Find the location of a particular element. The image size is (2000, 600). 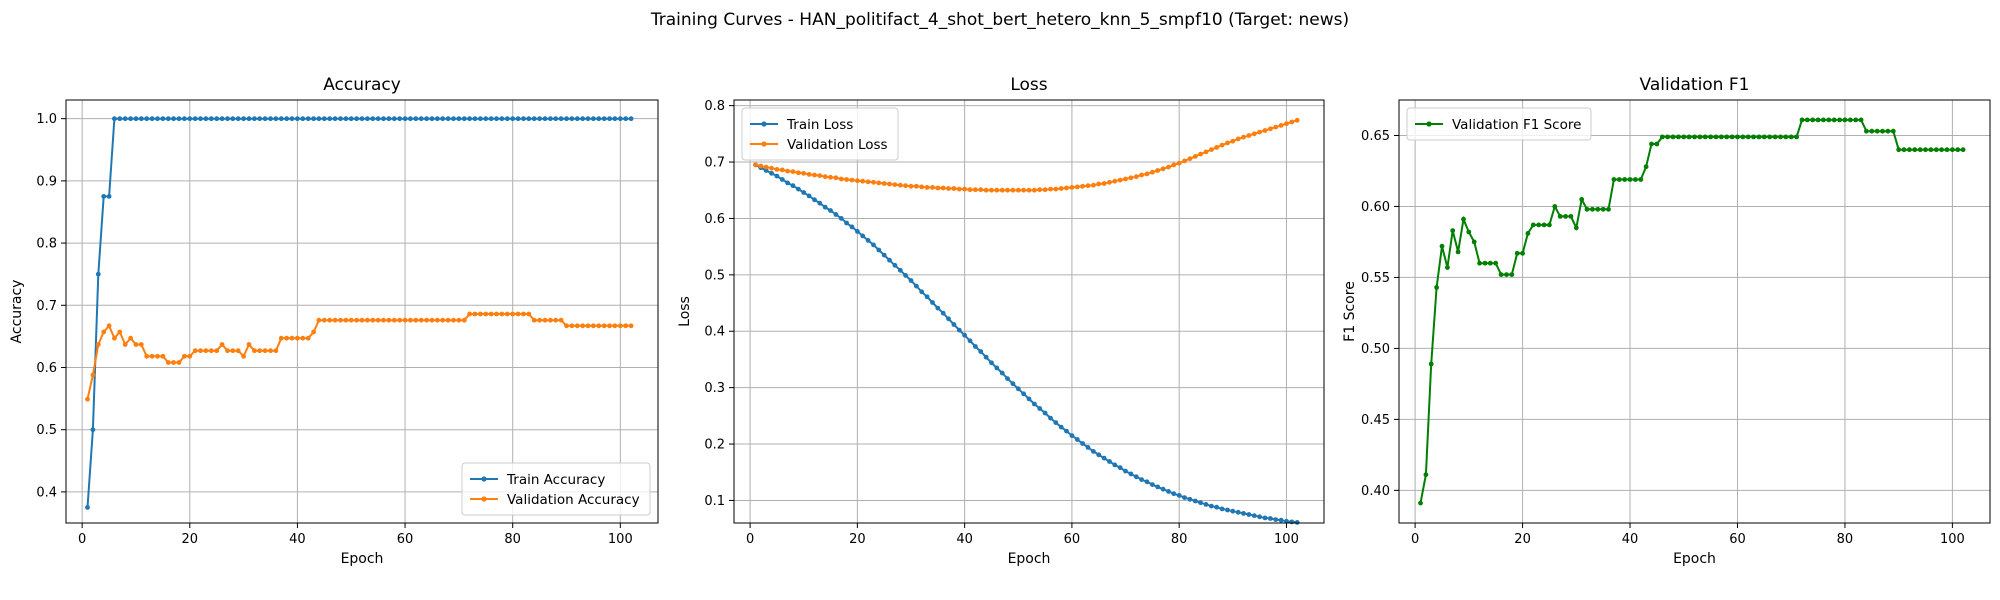

y-tick-label: 0.6 is located at coordinates (714, 219).